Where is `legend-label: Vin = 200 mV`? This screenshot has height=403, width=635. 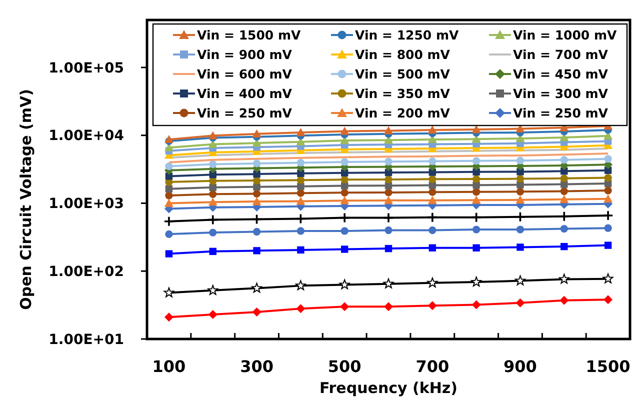
legend-label: Vin = 200 mV is located at coordinates (402, 112).